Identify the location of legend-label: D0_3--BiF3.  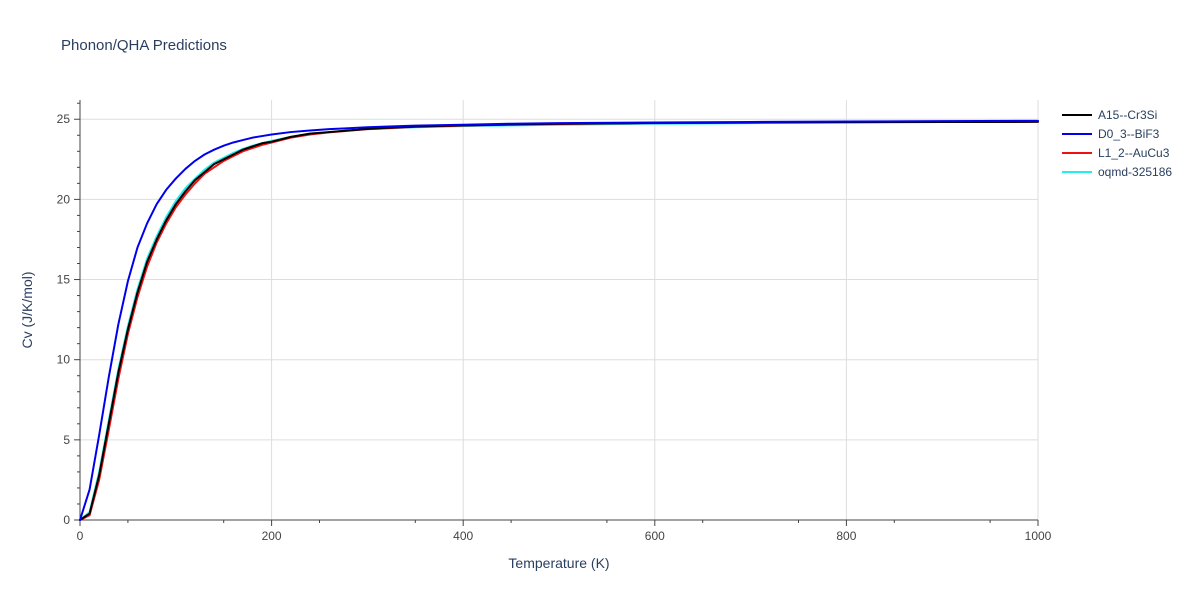
(1129, 134).